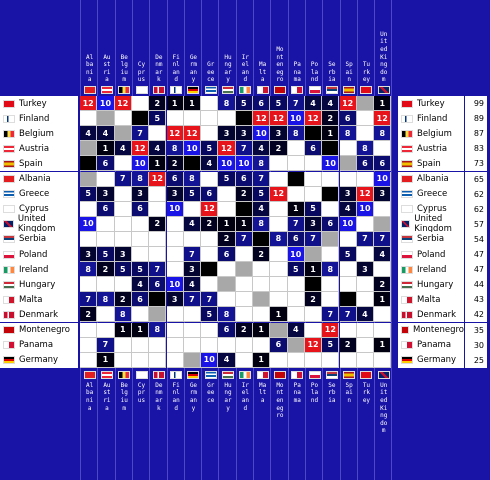  Describe the element at coordinates (431, 119) in the screenshot. I see `row-label-right: Finland` at that location.